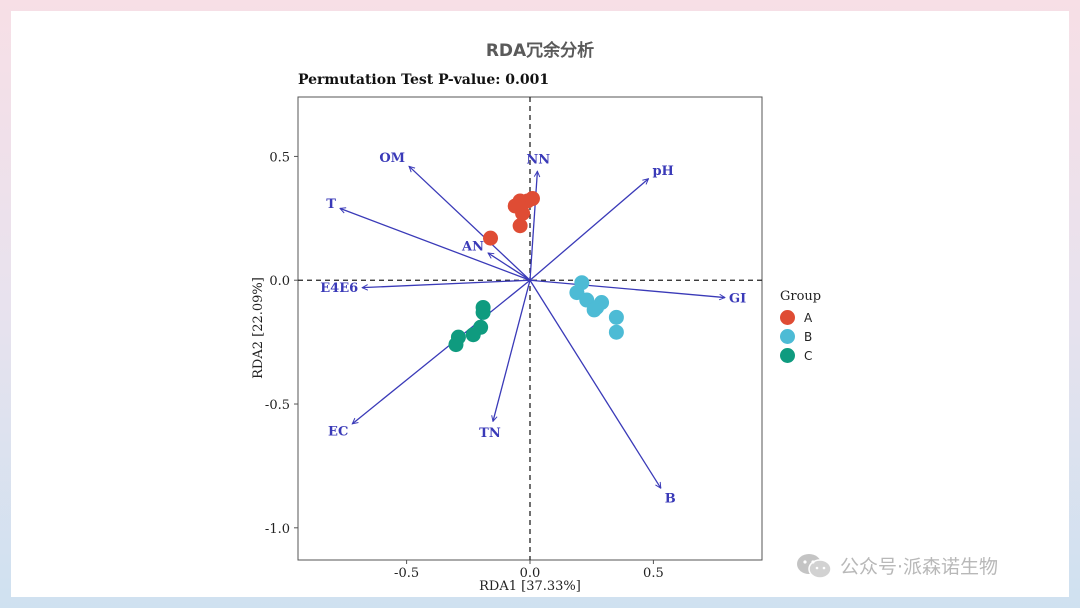 Image resolution: width=1080 pixels, height=608 pixels. What do you see at coordinates (338, 431) in the screenshot?
I see `arrow-label-ec: EC` at bounding box center [338, 431].